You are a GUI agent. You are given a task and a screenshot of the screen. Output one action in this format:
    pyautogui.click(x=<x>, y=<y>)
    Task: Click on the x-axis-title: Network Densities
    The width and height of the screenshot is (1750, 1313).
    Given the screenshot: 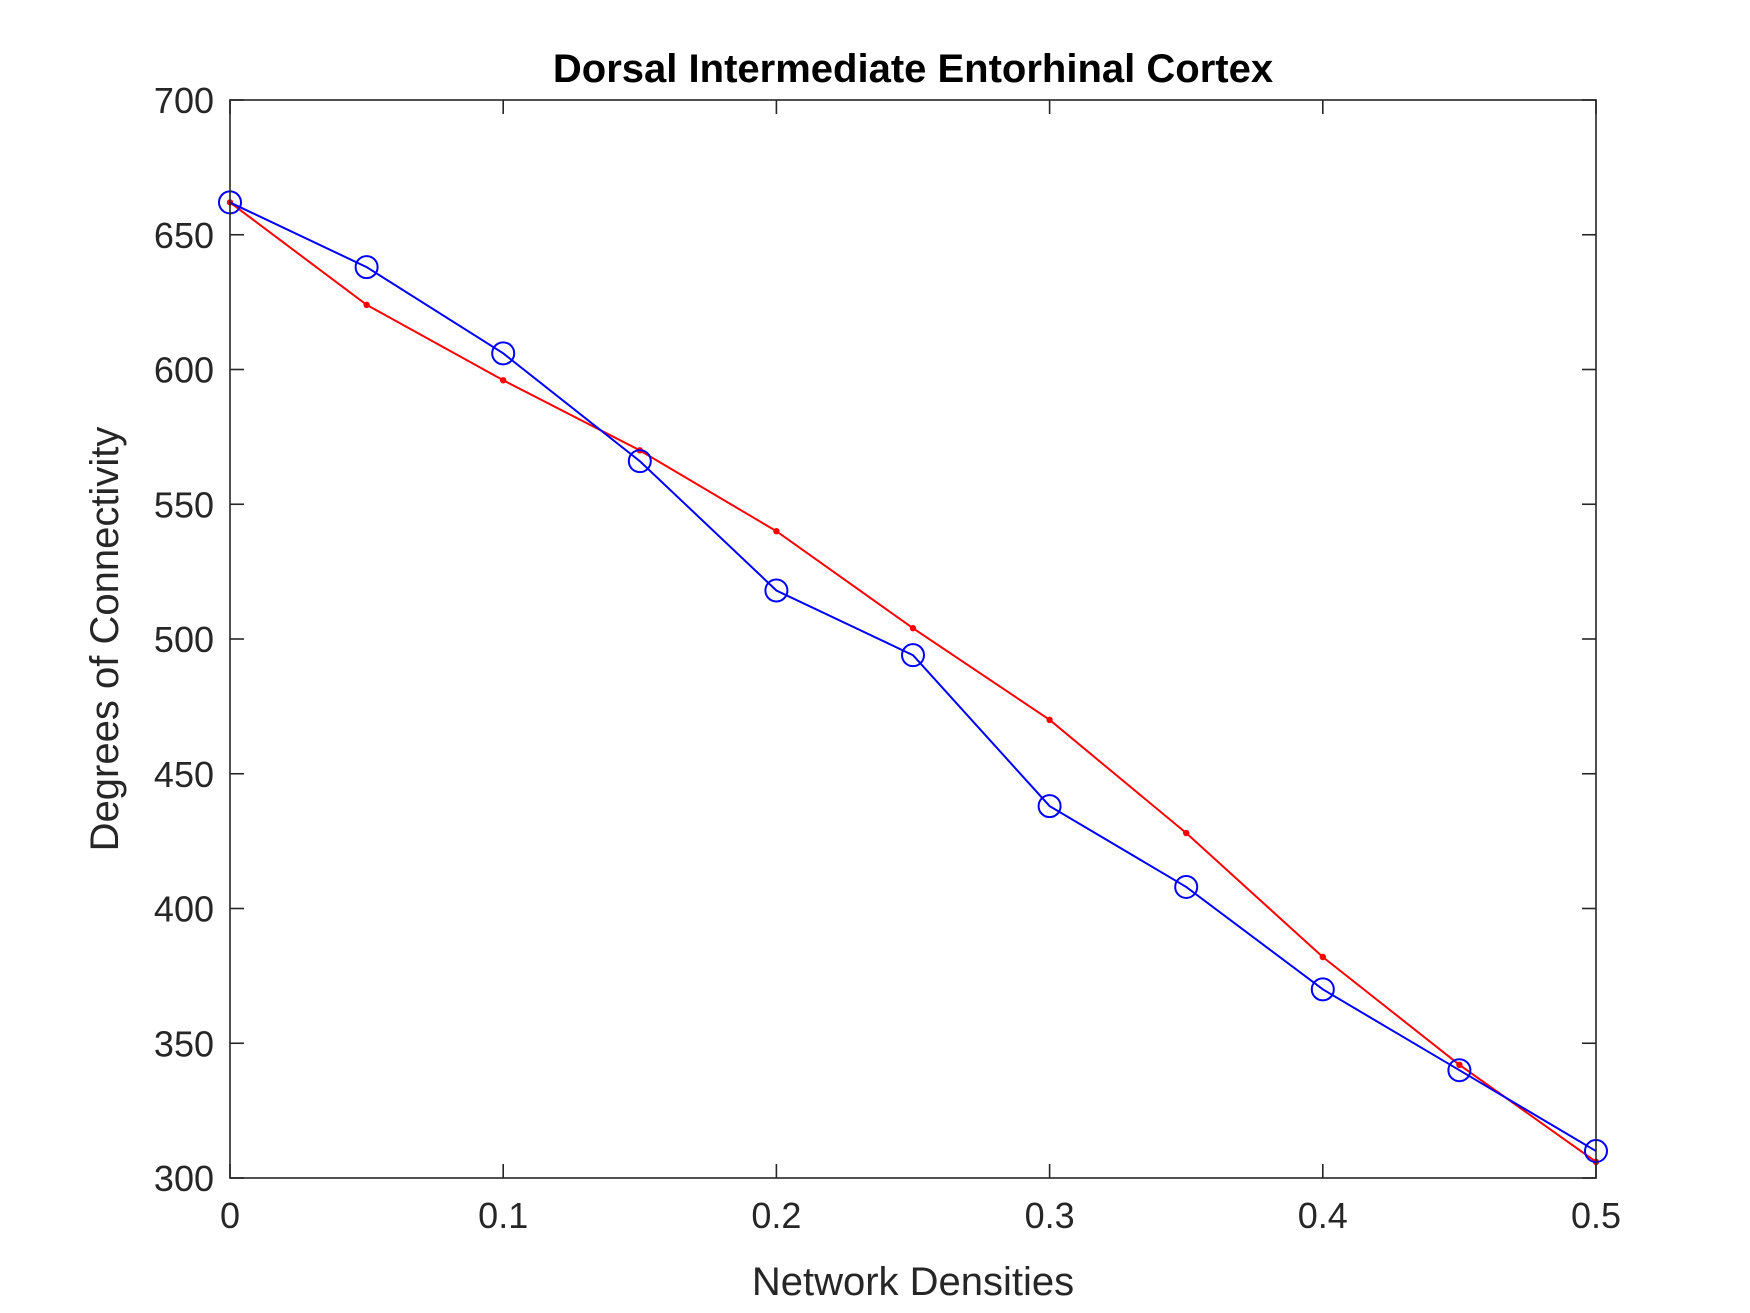 What is the action you would take?
    pyautogui.click(x=913, y=1282)
    